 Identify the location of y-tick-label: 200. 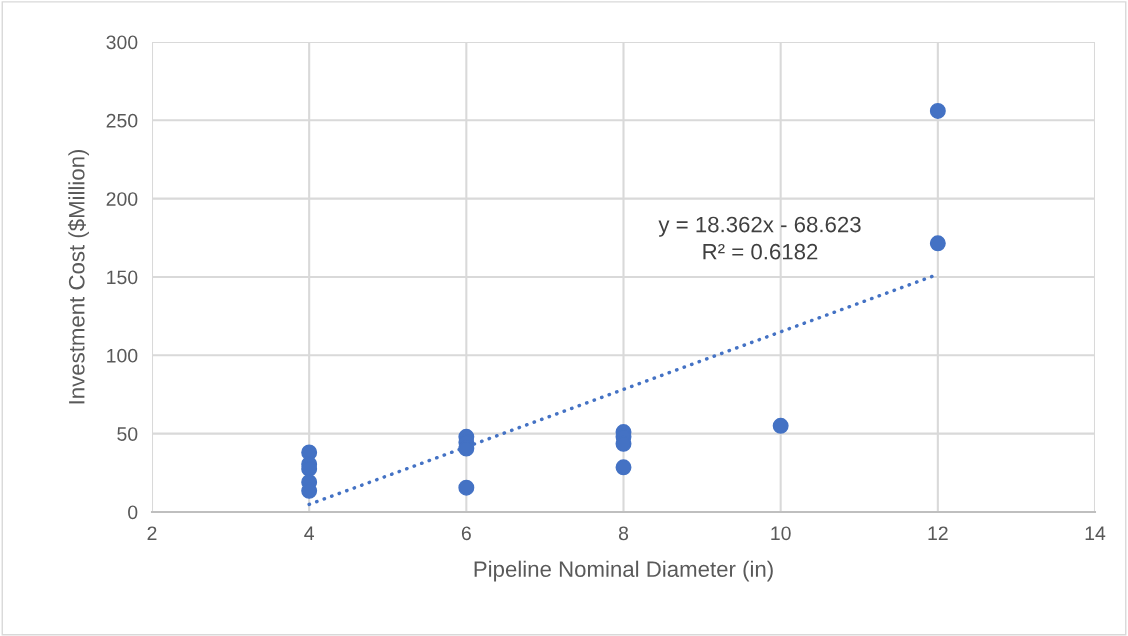
(122, 199).